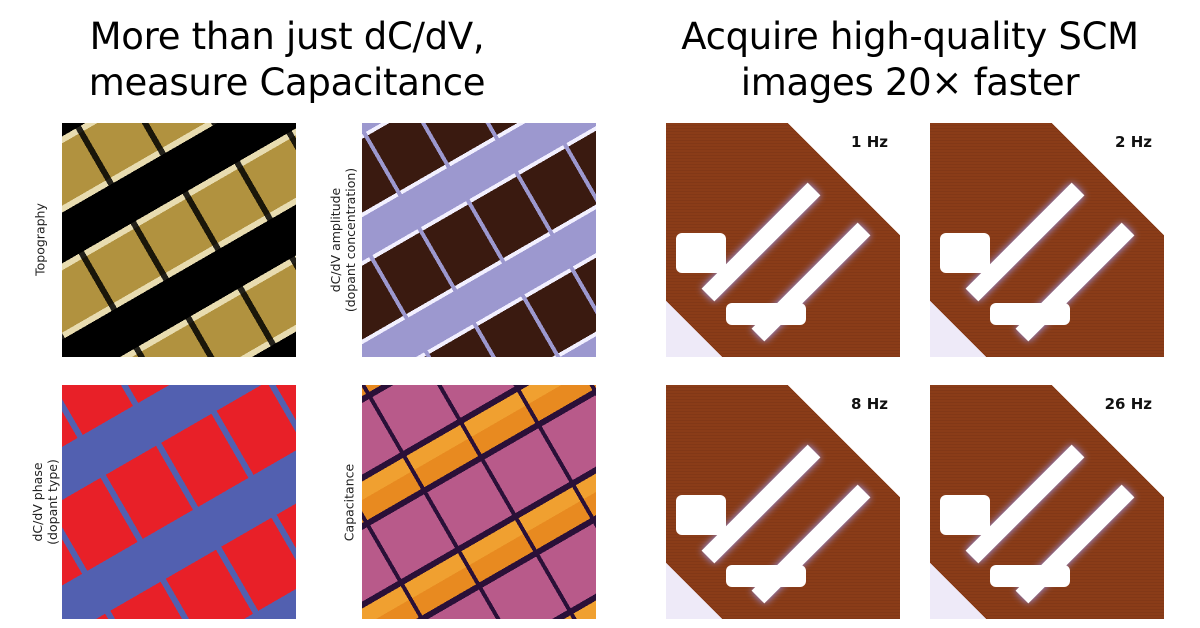 The image size is (1200, 628). I want to click on heading-line: More than just dC/dV,, so click(287, 36).